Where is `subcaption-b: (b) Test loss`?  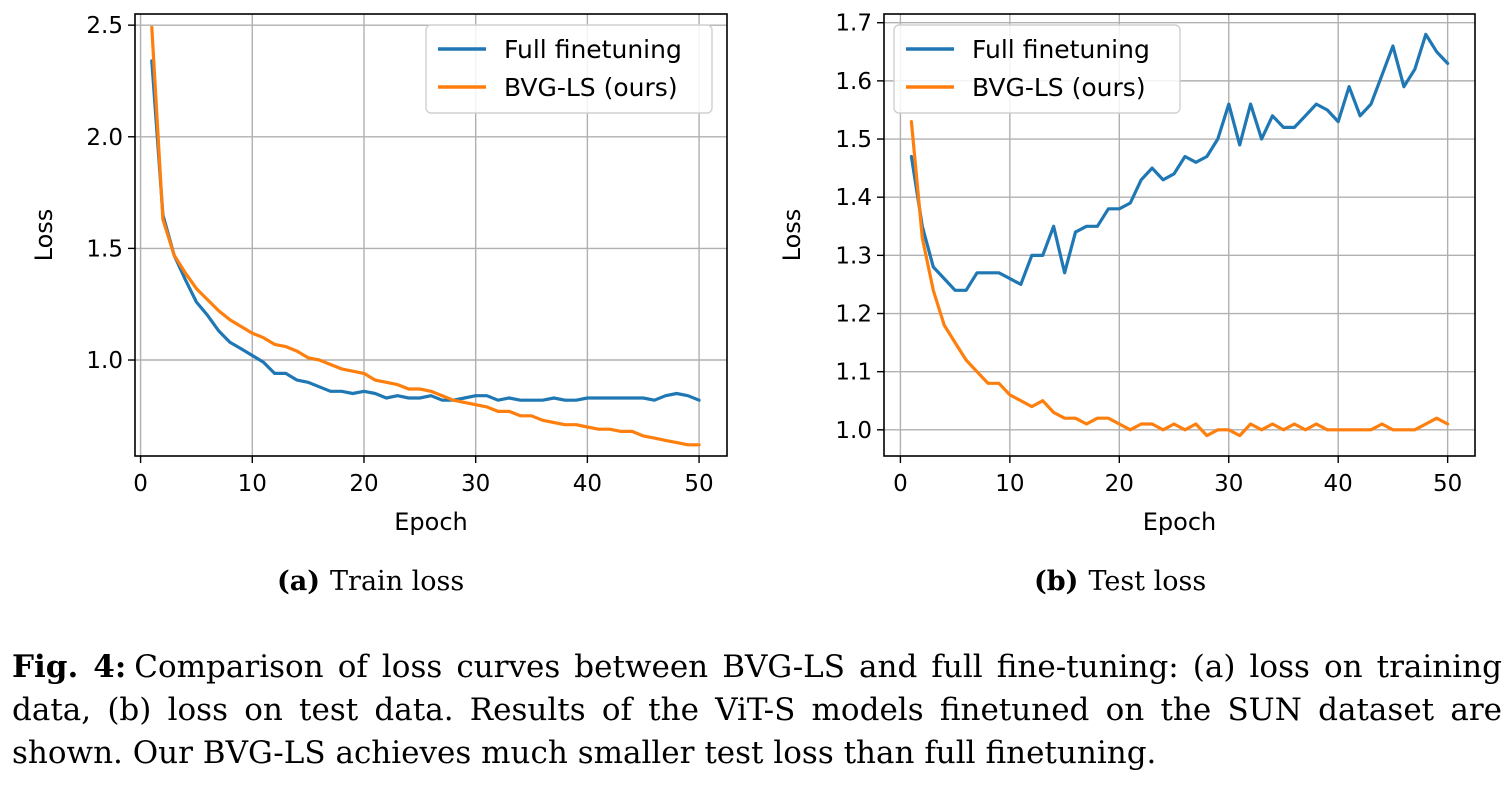
subcaption-b: (b) Test loss is located at coordinates (1120, 581).